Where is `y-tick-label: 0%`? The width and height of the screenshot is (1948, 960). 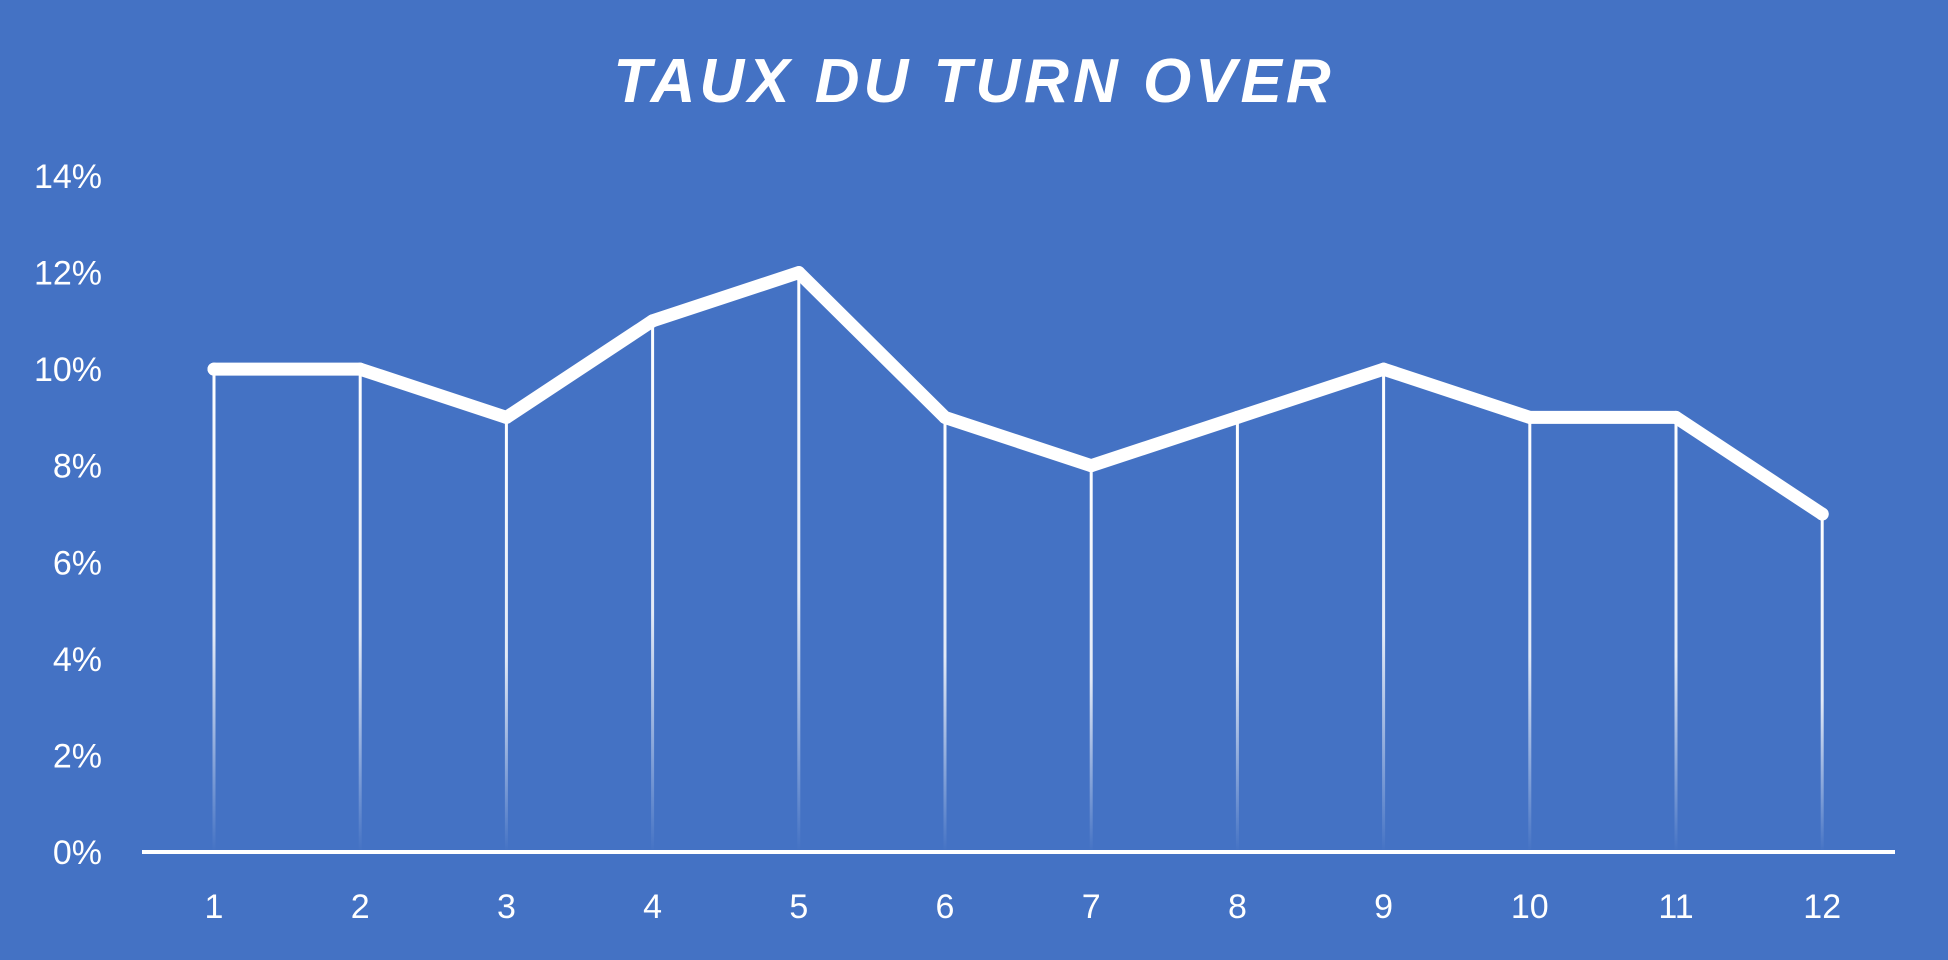 y-tick-label: 0% is located at coordinates (77, 853).